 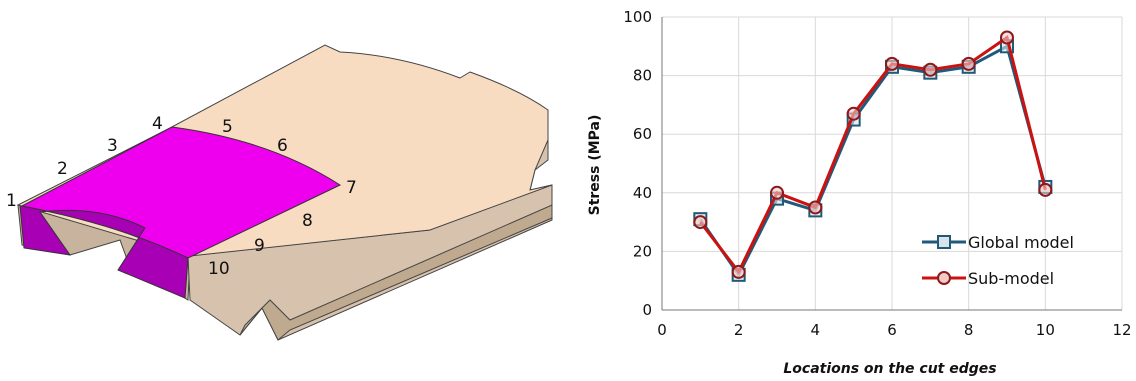 What do you see at coordinates (104, 252) in the screenshot?
I see `cut-region-side` at bounding box center [104, 252].